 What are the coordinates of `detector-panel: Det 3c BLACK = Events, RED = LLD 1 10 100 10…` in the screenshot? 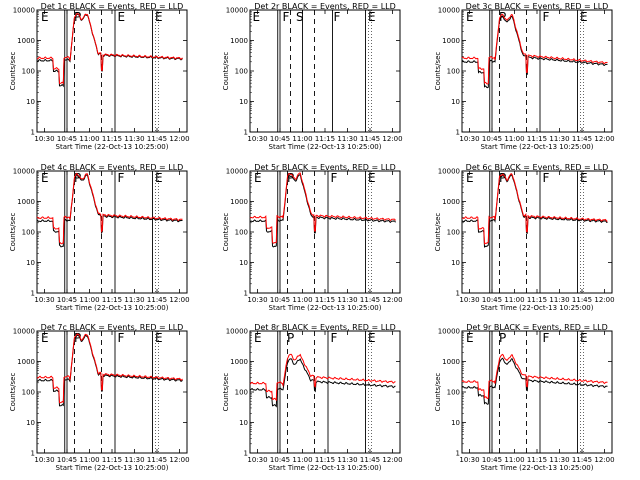 It's located at (524, 76).